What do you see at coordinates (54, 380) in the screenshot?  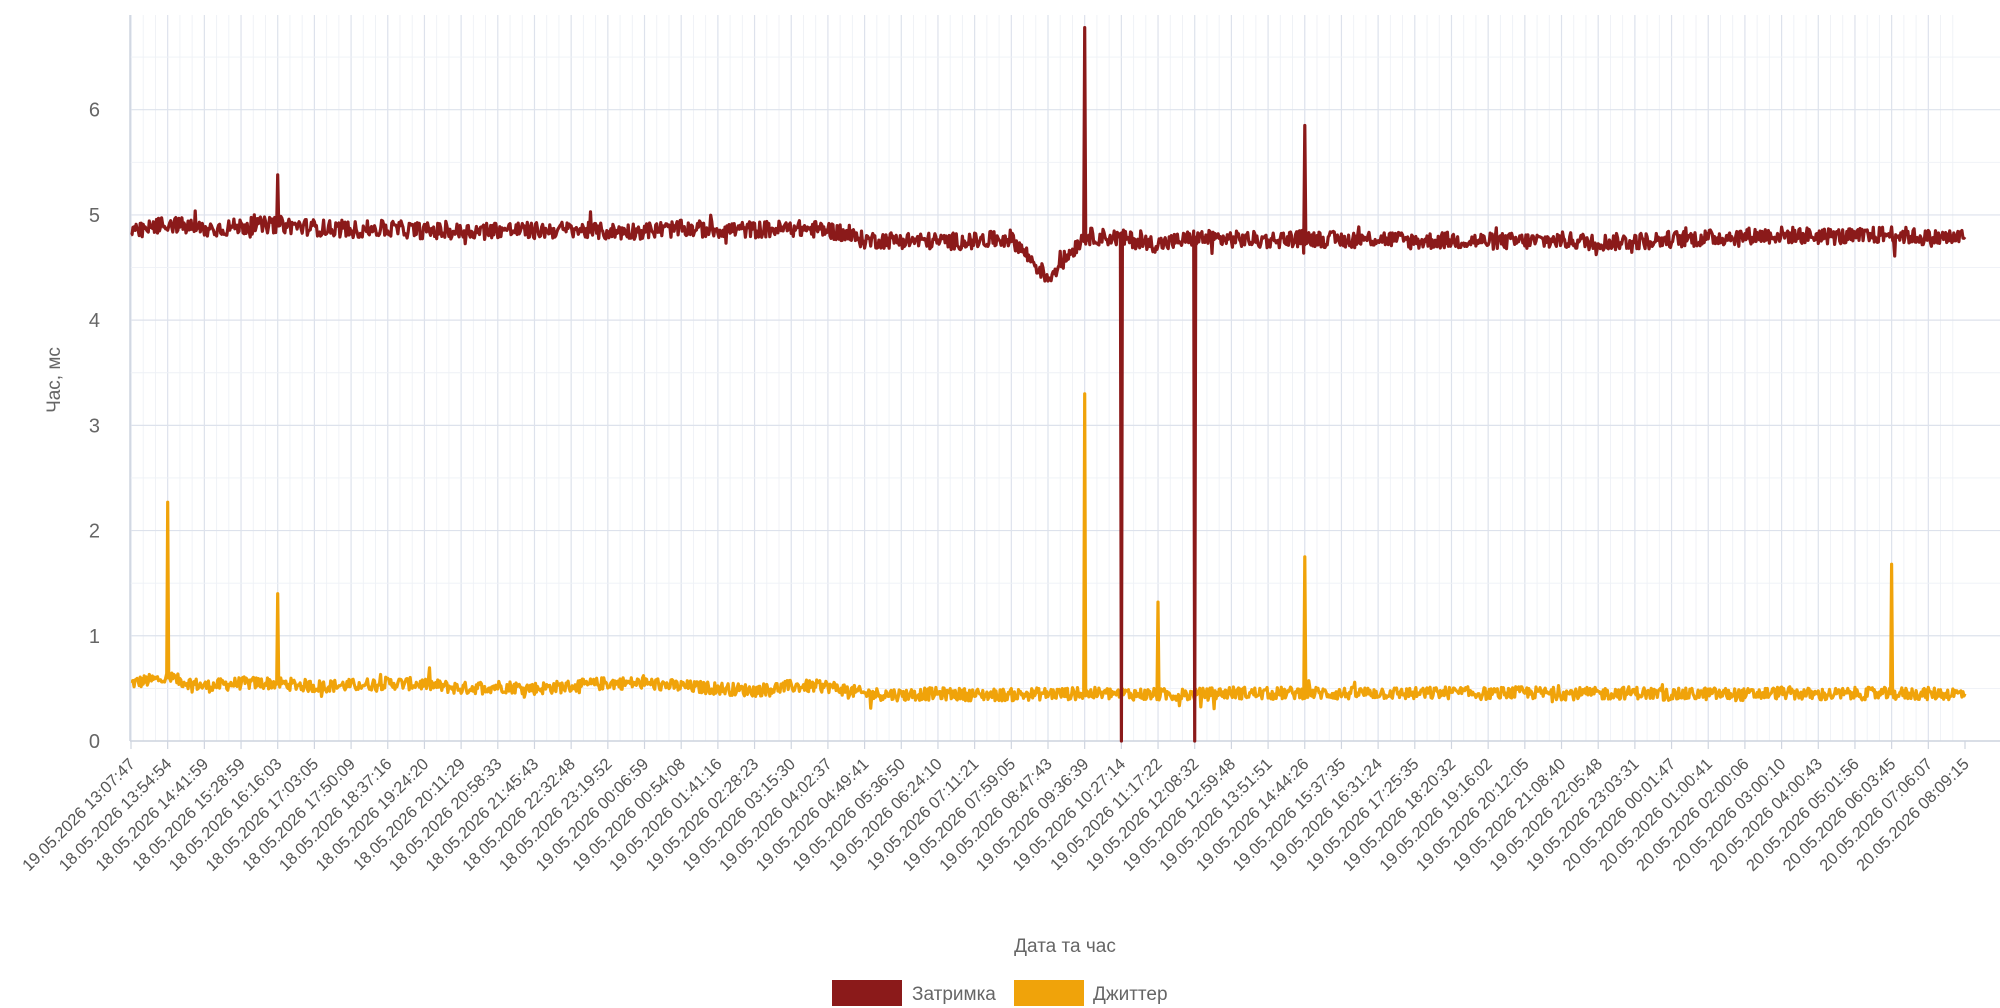 I see `y-axis-title: Час, мс` at bounding box center [54, 380].